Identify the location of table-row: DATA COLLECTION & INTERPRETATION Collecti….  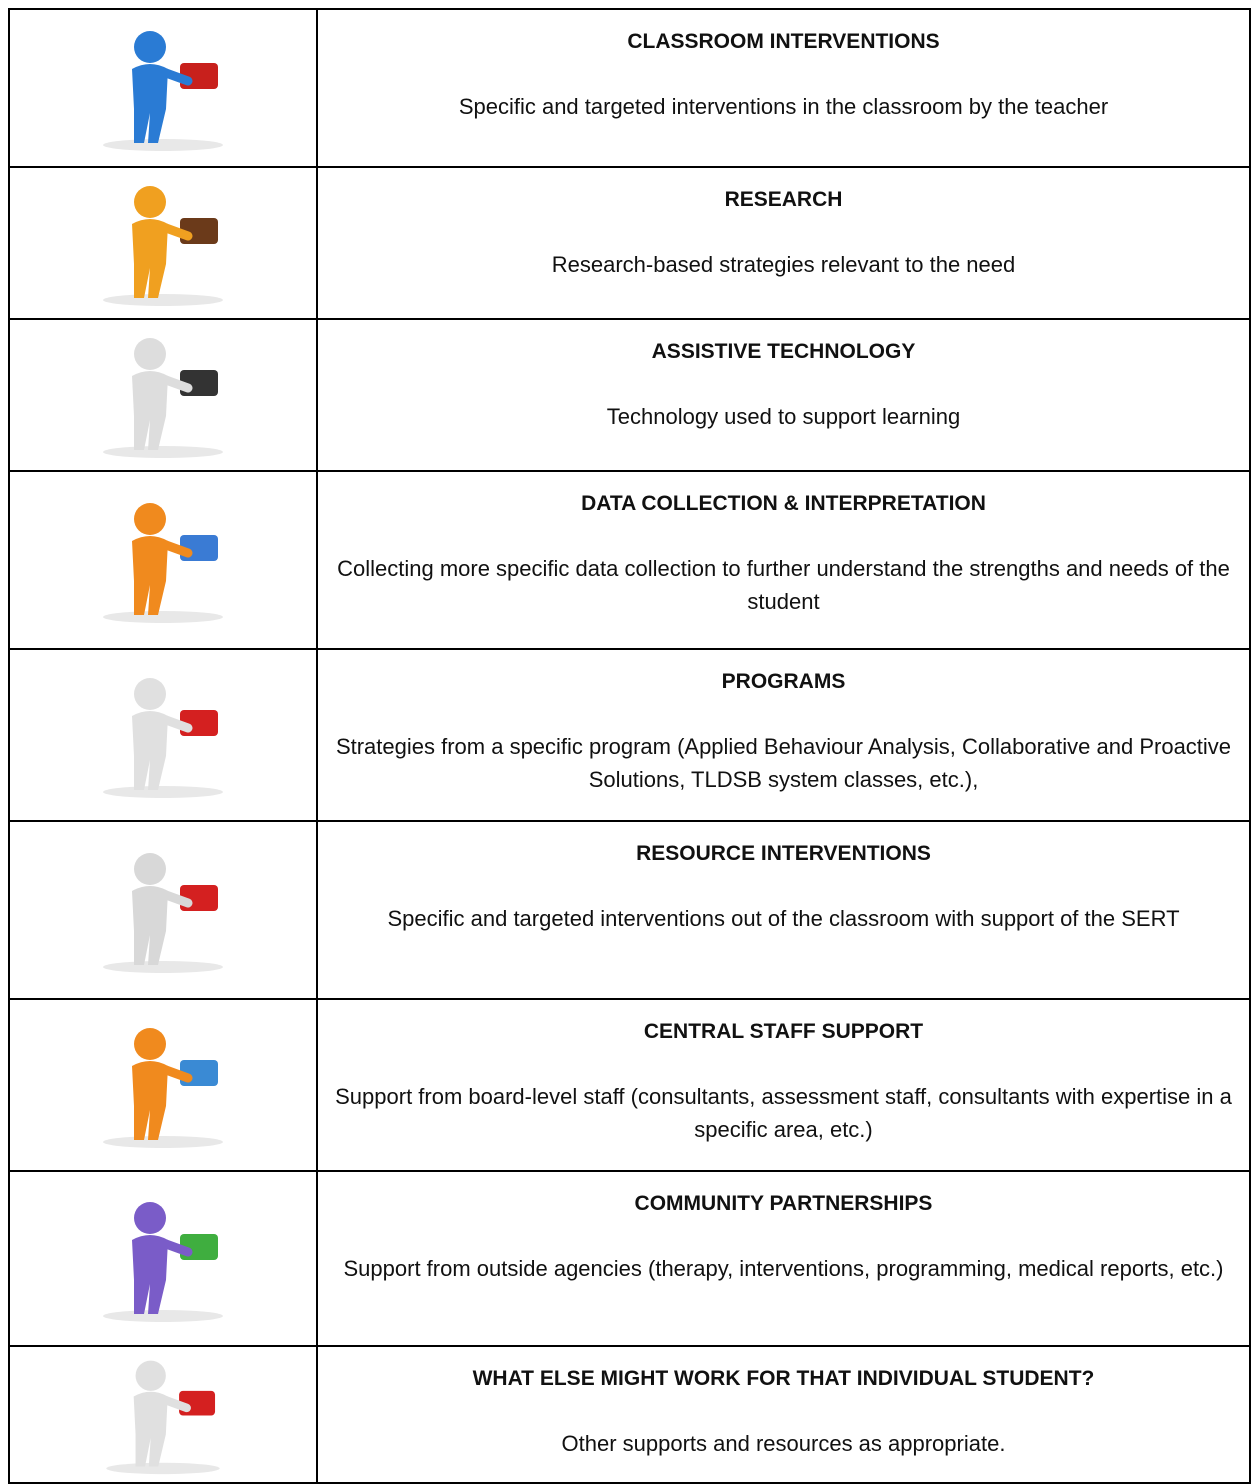
(629, 559).